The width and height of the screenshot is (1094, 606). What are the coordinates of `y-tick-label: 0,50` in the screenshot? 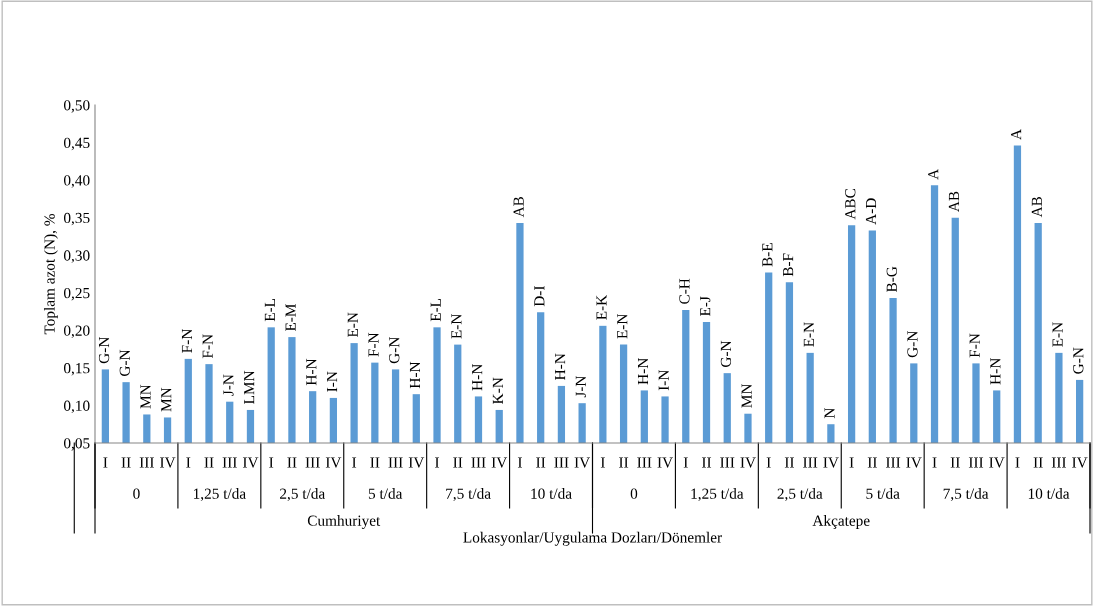 It's located at (76, 106).